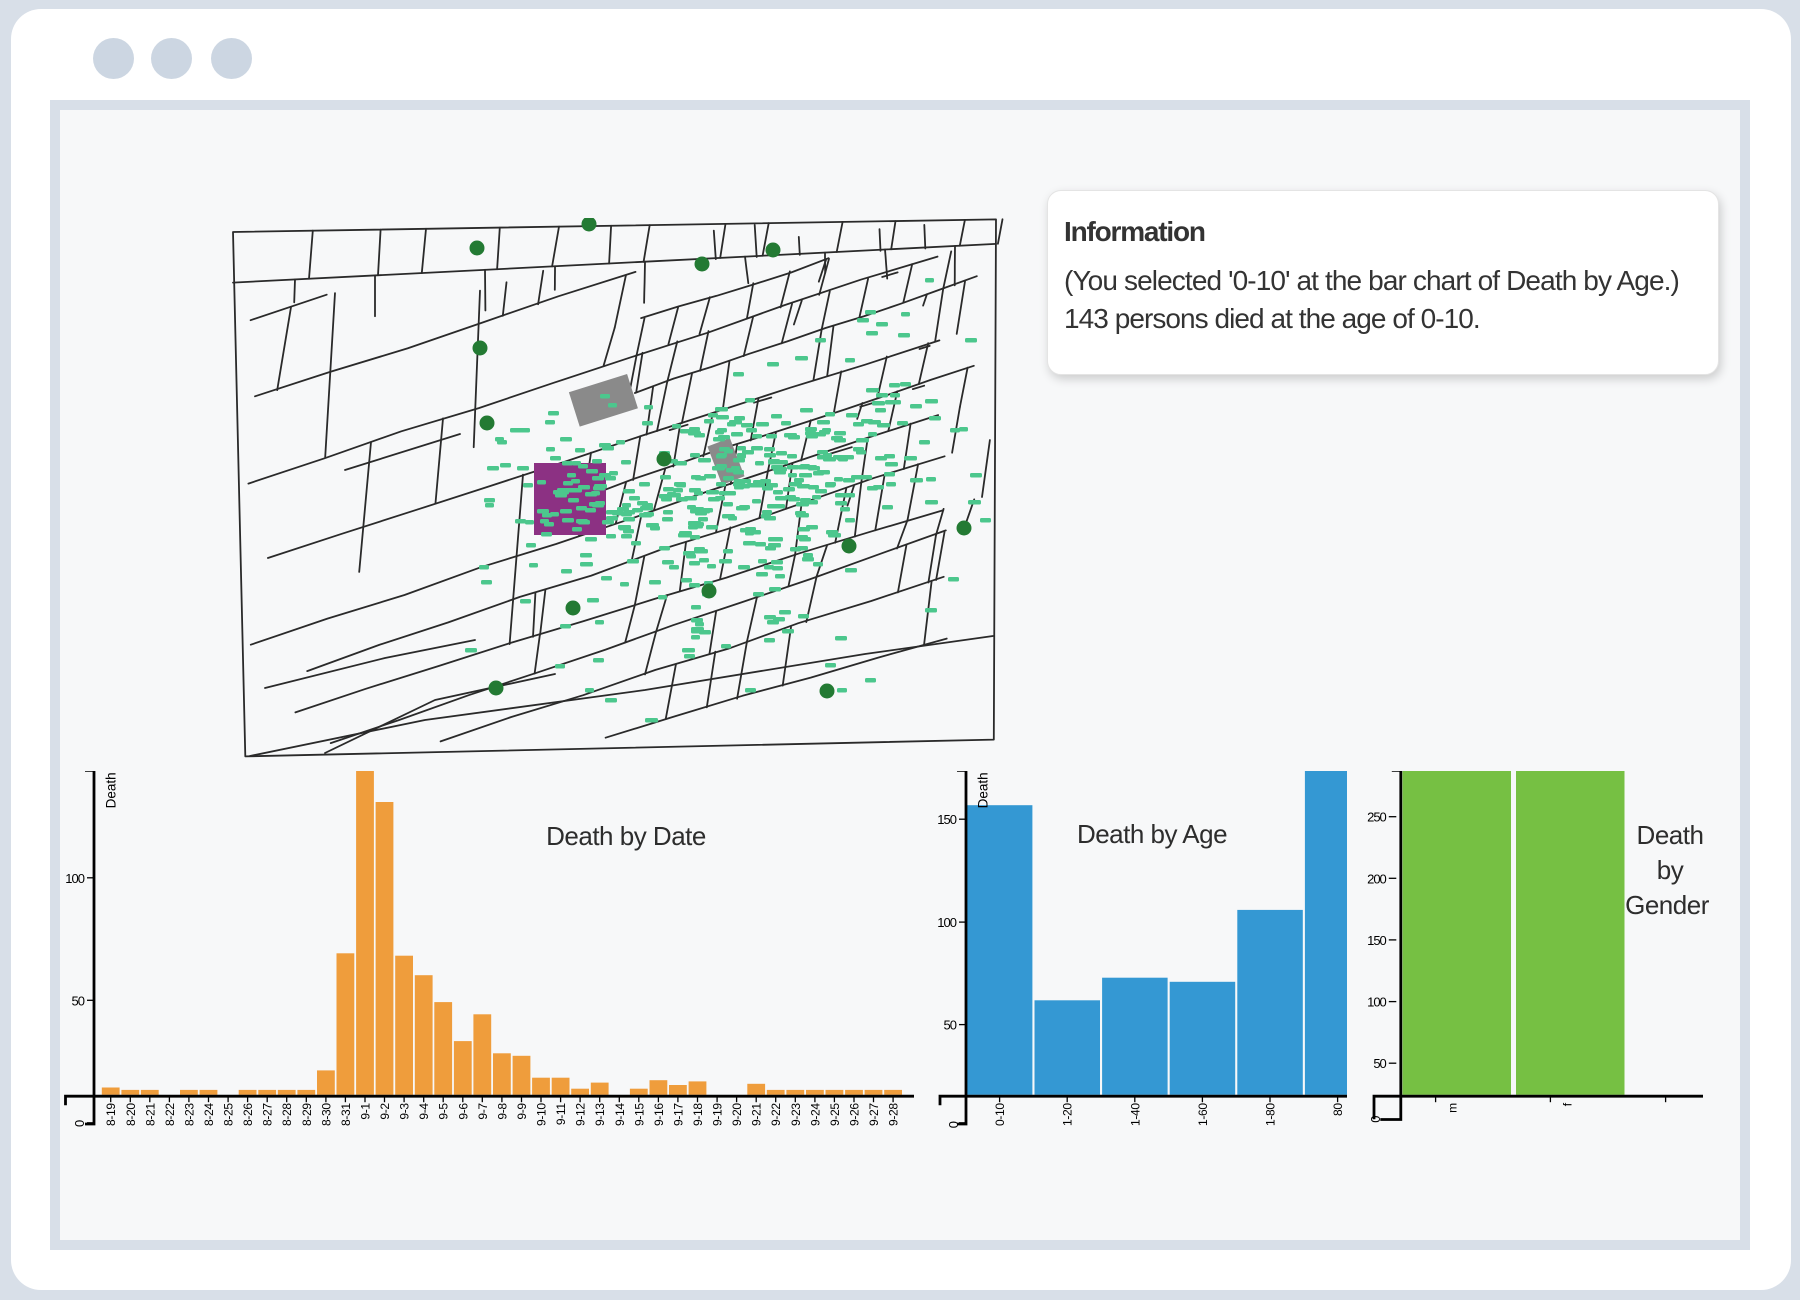 This screenshot has width=1800, height=1300. I want to click on svg-text: Death by Age, so click(1152, 834).